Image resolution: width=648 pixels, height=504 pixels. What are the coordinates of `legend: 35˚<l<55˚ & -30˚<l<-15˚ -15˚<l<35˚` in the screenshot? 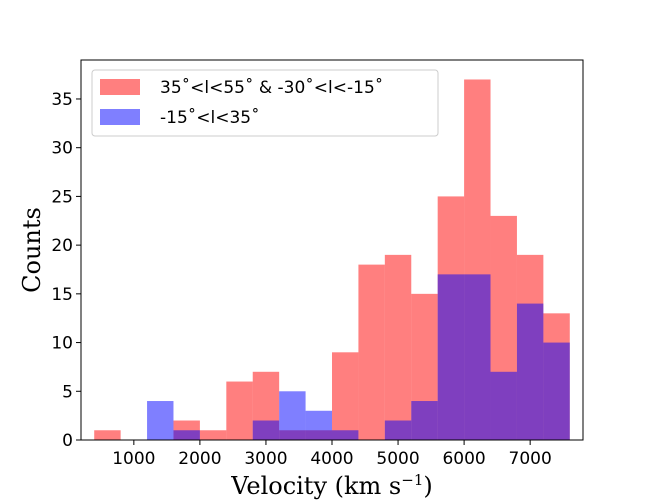 It's located at (265, 103).